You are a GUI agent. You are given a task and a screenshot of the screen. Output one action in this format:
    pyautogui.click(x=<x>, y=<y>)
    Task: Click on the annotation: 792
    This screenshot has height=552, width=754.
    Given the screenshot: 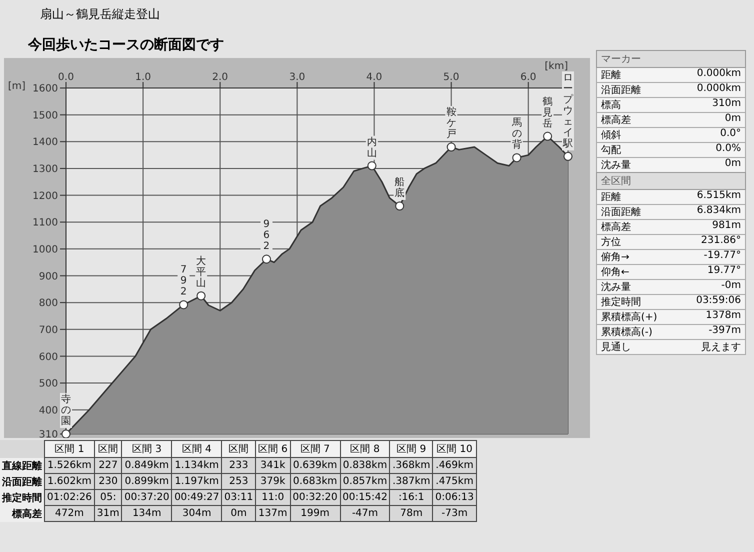 What is the action you would take?
    pyautogui.click(x=183, y=281)
    